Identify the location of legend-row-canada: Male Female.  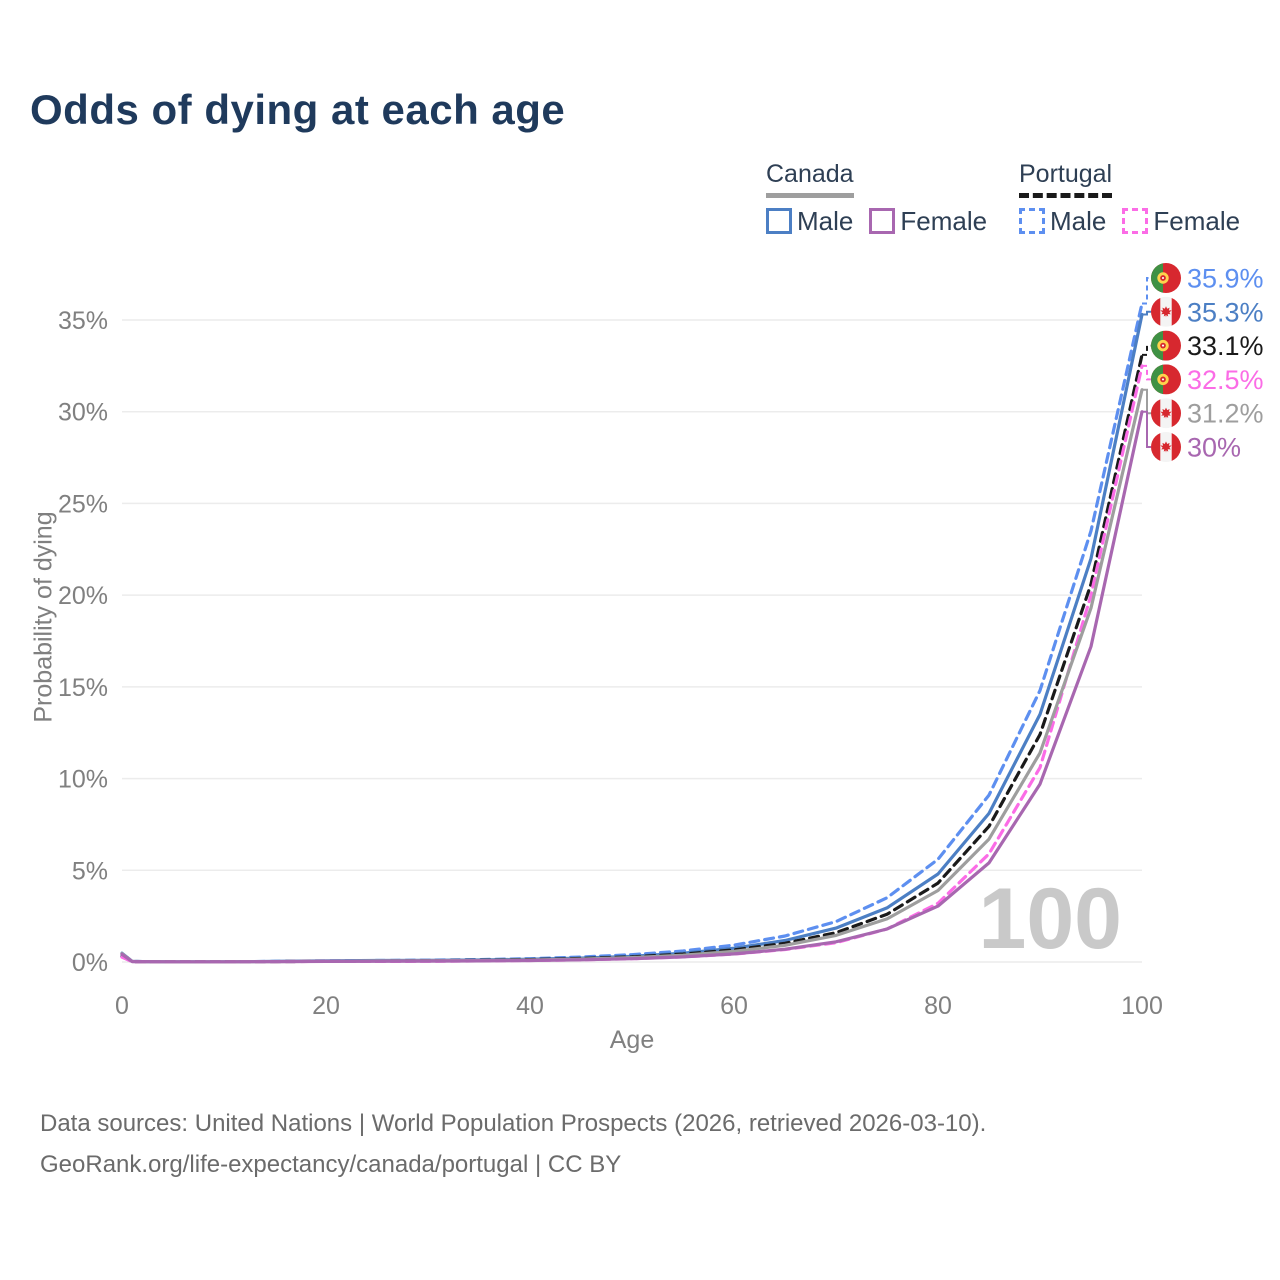
(876, 221).